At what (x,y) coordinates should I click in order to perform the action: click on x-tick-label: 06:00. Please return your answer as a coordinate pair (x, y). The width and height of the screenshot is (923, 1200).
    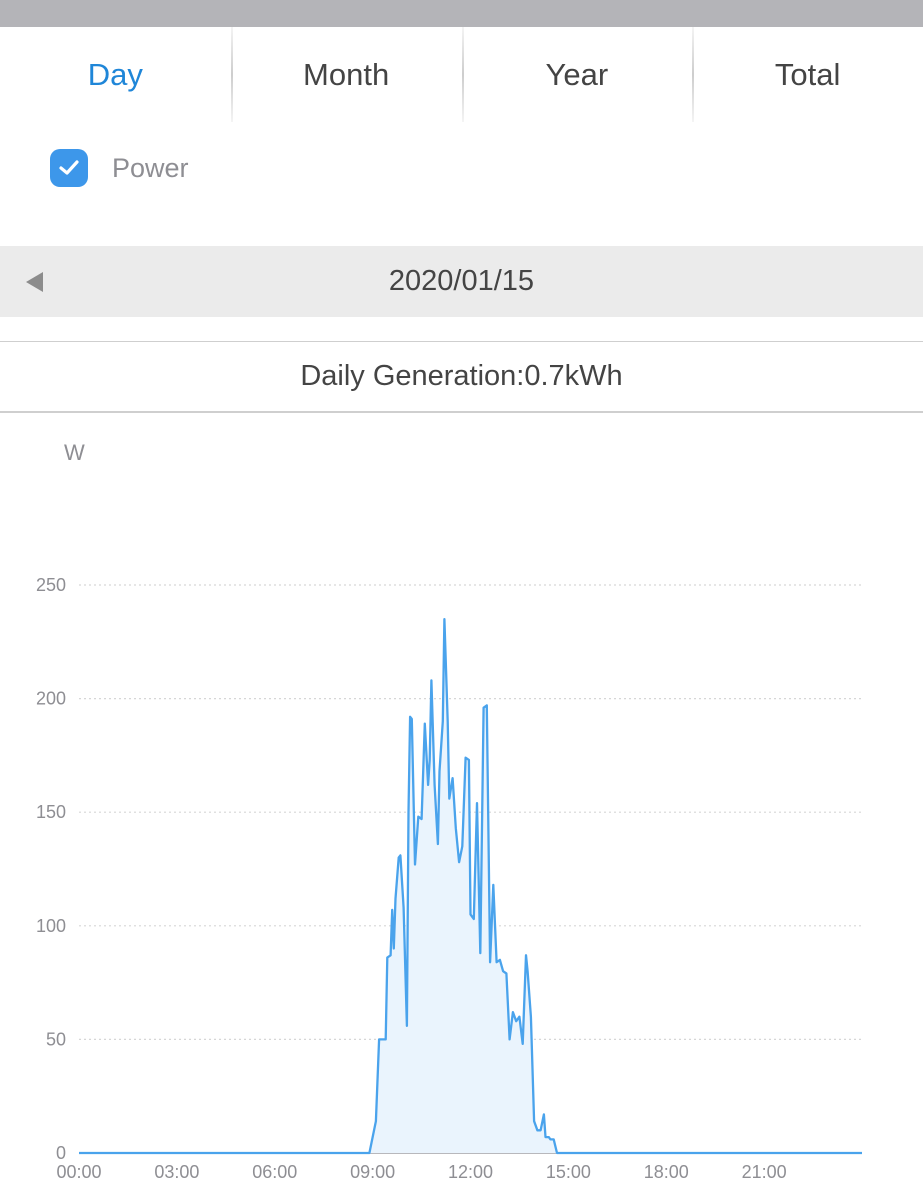
    Looking at the image, I should click on (274, 1172).